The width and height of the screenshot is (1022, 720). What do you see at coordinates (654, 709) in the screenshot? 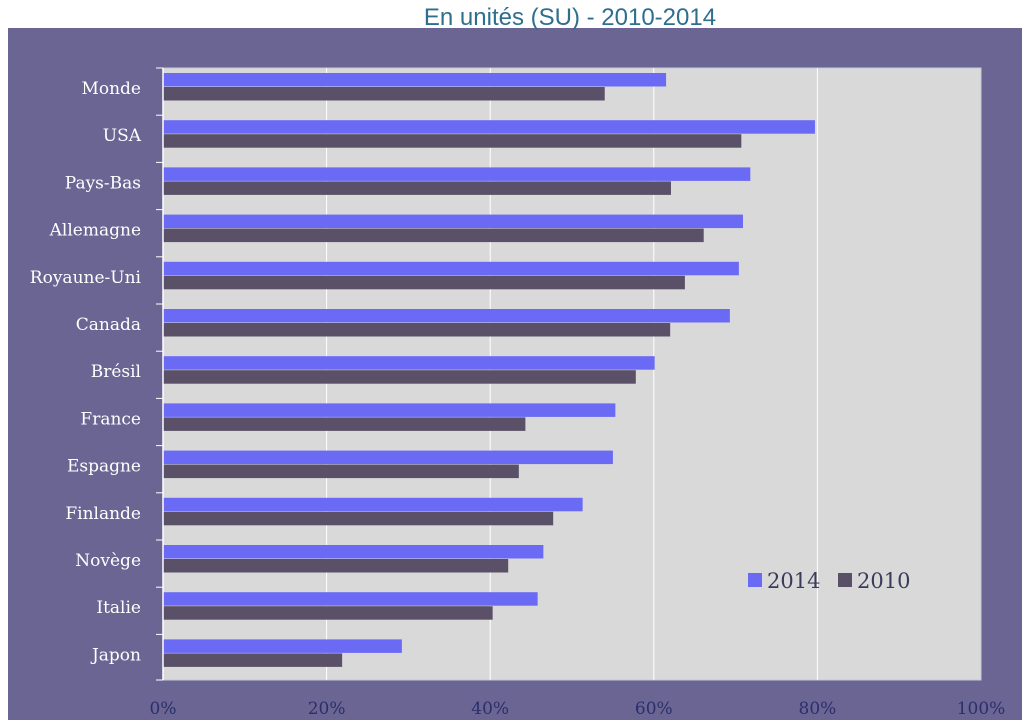
I see `x-tick-label: 60%` at bounding box center [654, 709].